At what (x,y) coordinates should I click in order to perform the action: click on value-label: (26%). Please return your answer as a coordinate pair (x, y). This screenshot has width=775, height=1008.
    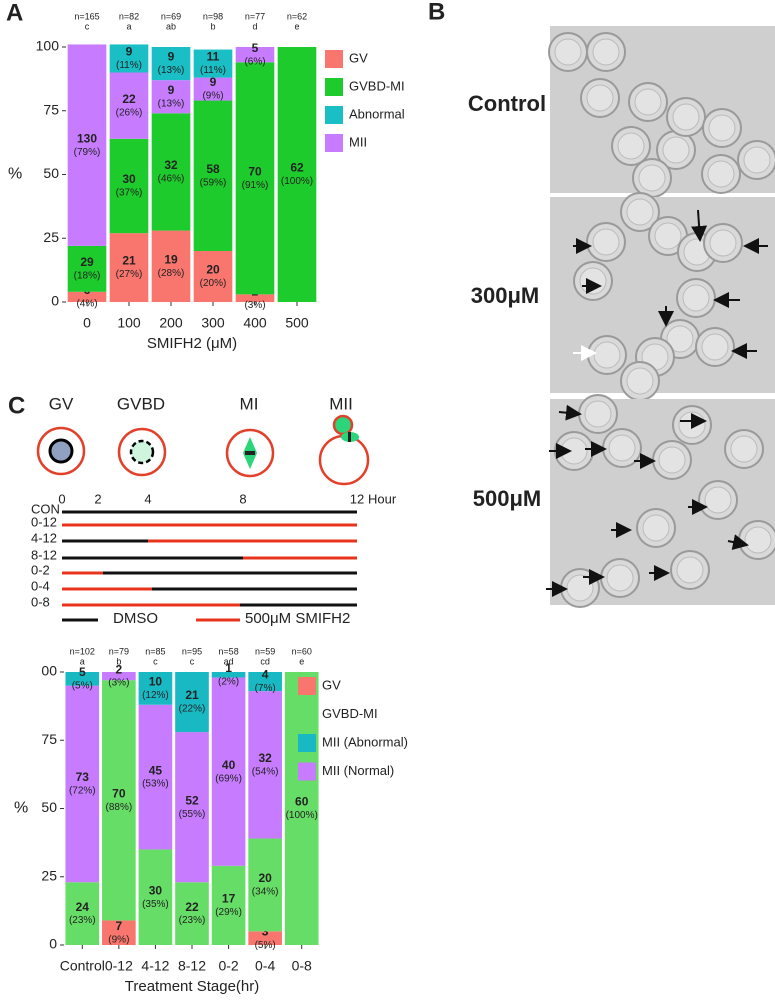
    Looking at the image, I should click on (129, 112).